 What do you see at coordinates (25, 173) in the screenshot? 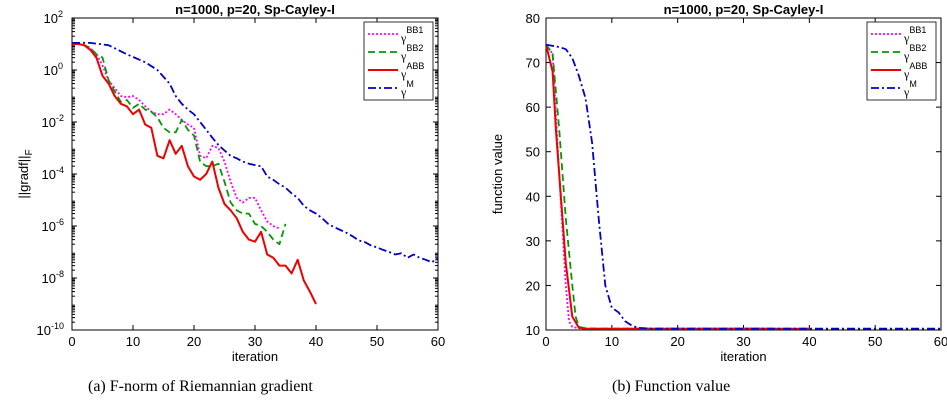
I see `y-axis-label: ||gradf||F` at bounding box center [25, 173].